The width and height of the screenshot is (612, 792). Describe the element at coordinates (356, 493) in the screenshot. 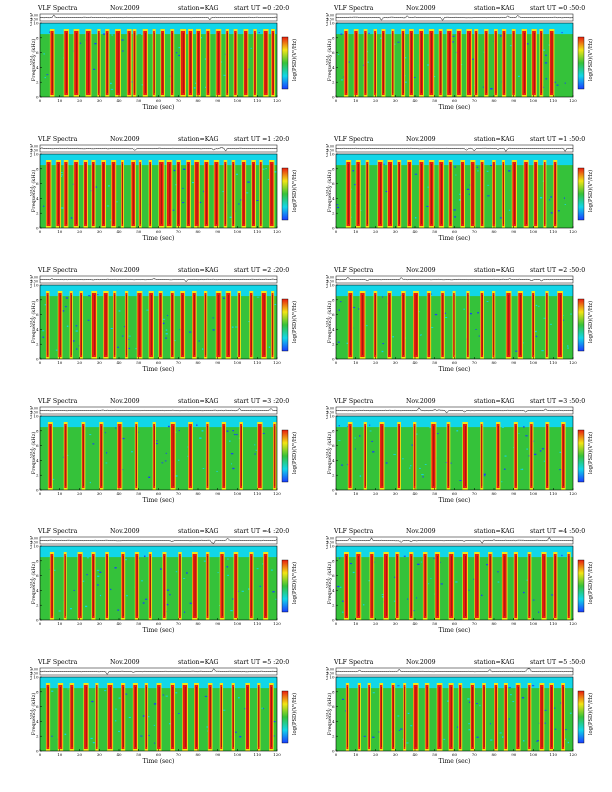

I see `time-tick-label: 10` at that location.